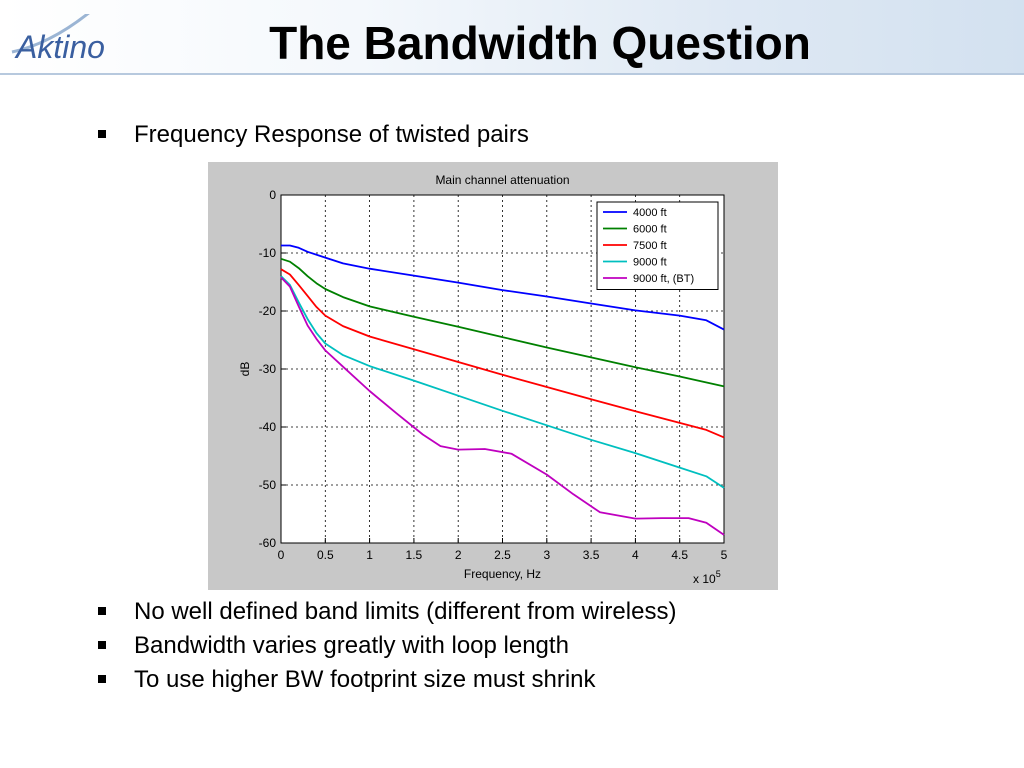 The height and width of the screenshot is (768, 1024). I want to click on x-tick-label: 3, so click(546, 555).